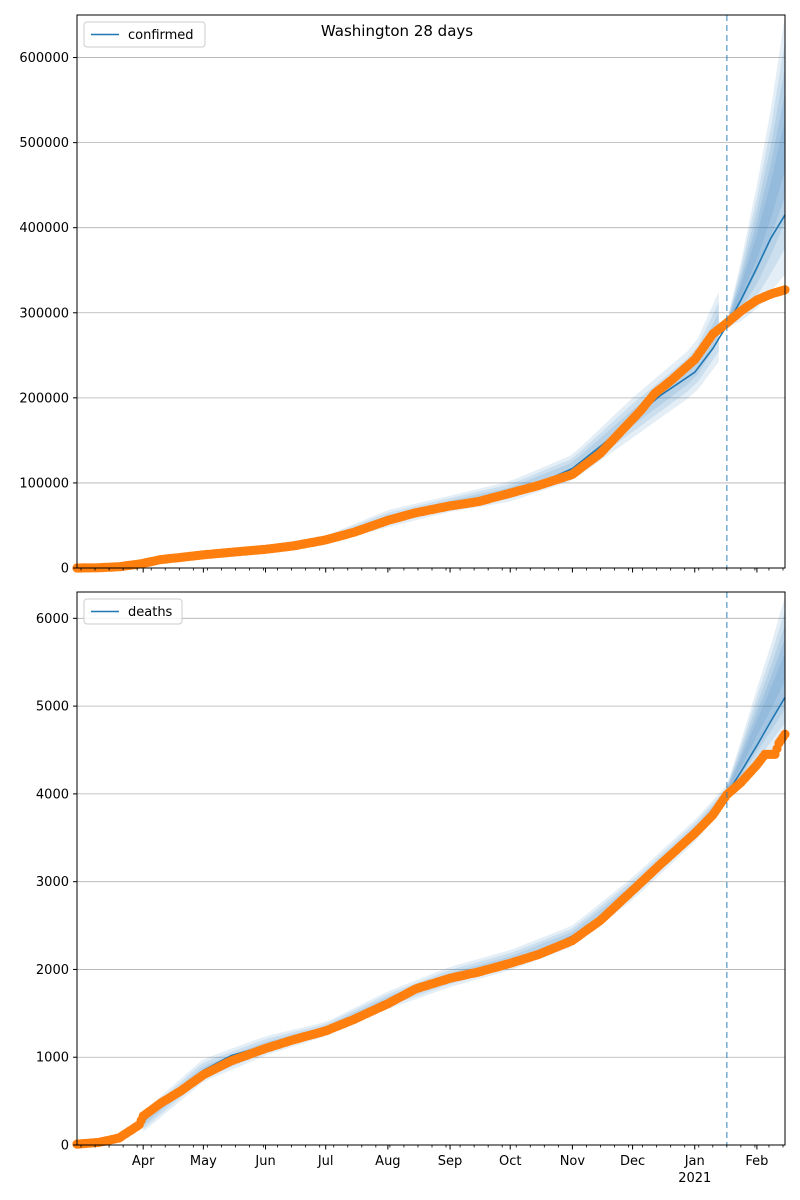  I want to click on y-tick-label: 100000, so click(44, 483).